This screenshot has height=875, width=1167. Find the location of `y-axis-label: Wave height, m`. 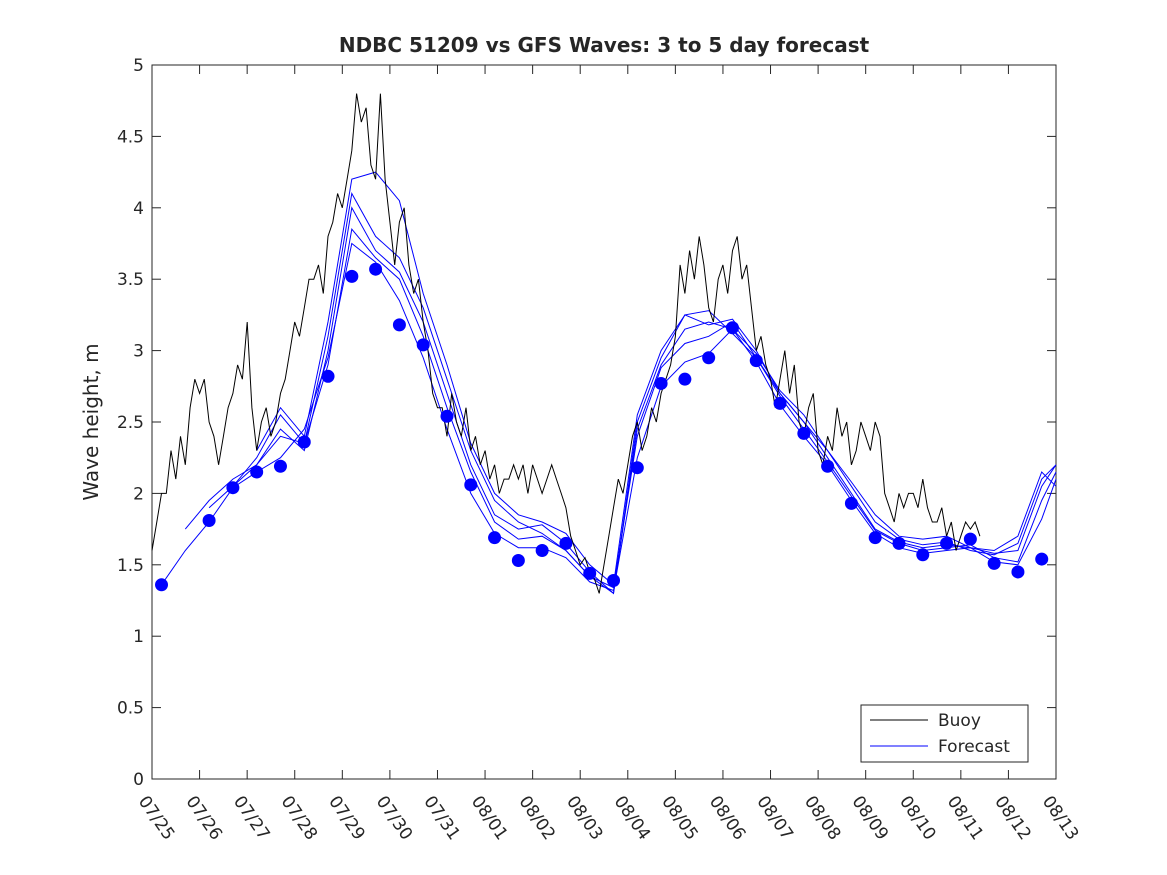

y-axis-label: Wave height, m is located at coordinates (91, 421).